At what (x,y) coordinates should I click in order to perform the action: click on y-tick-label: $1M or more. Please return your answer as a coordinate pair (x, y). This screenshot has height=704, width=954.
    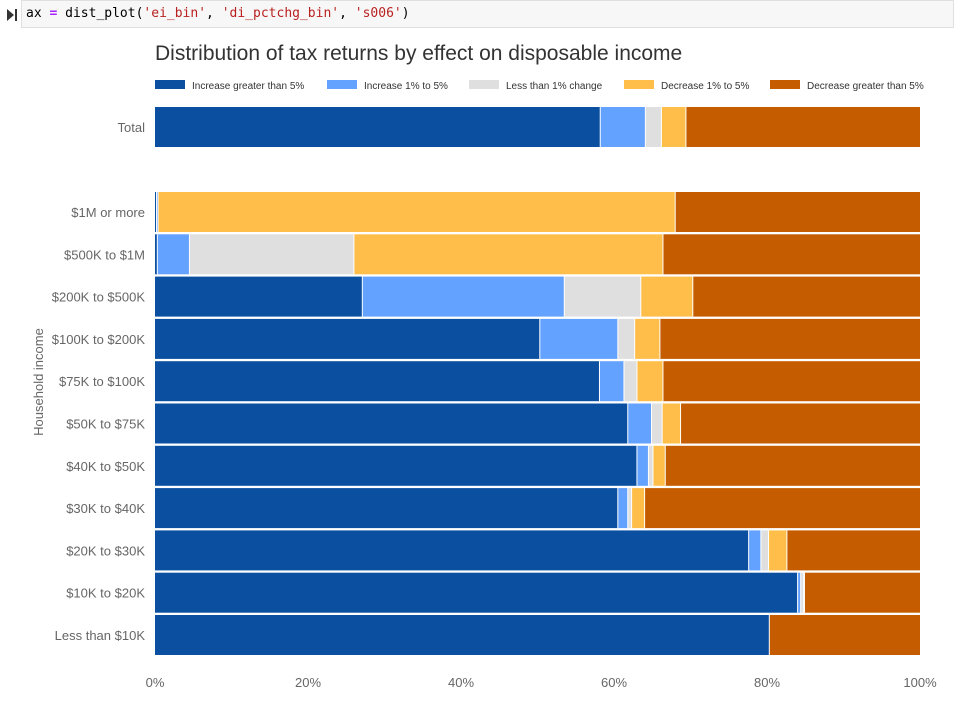
    Looking at the image, I should click on (108, 212).